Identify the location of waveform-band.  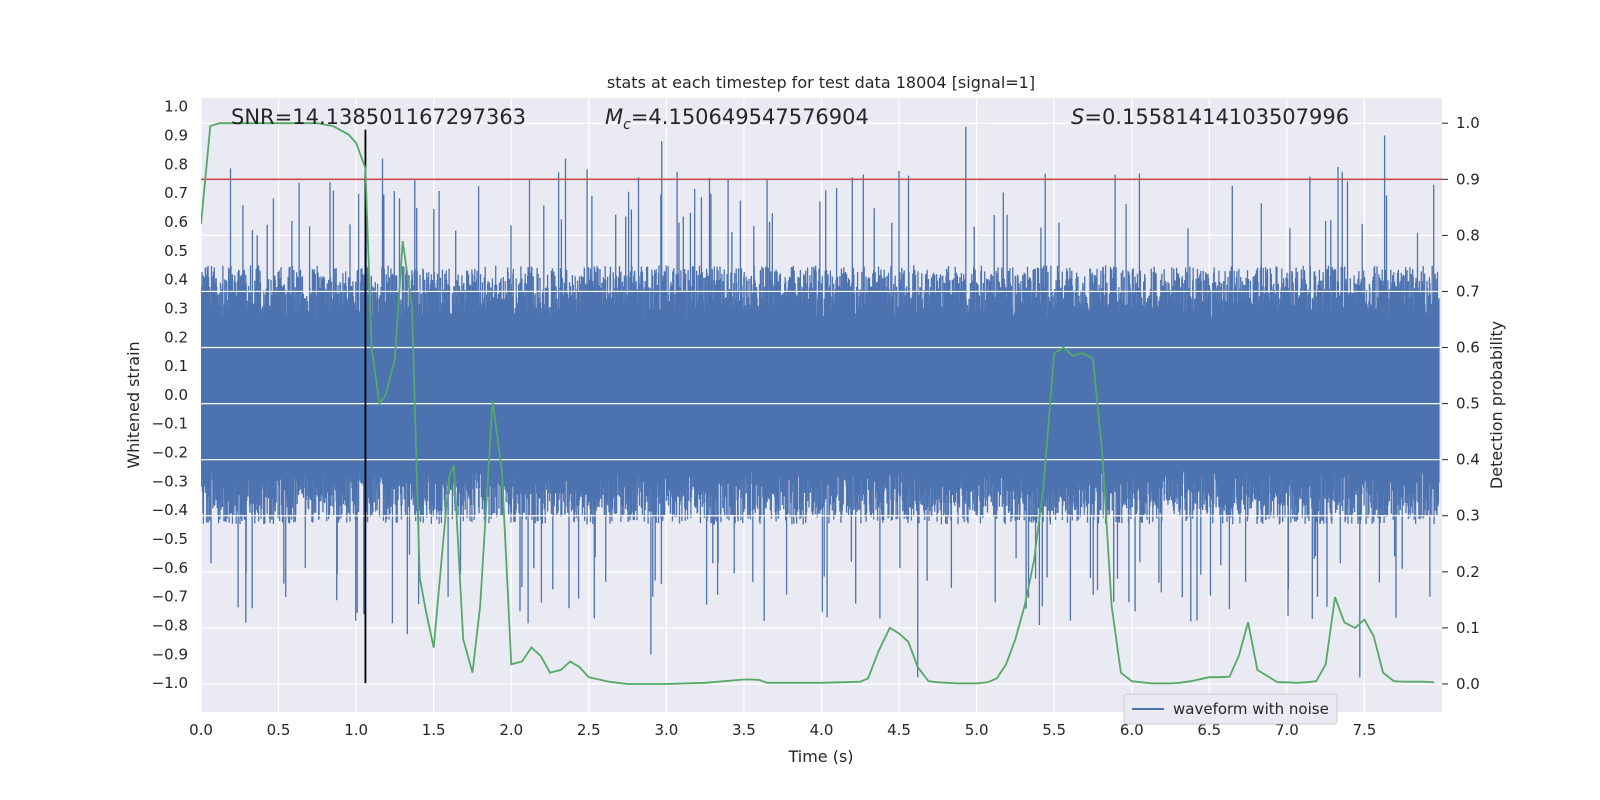
(820, 394).